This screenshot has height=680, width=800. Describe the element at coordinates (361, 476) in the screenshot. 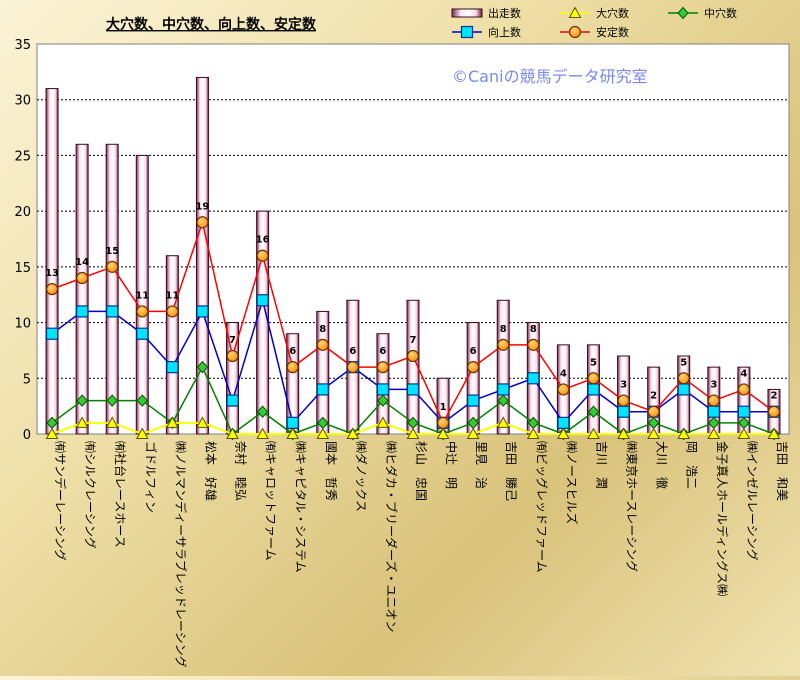

I see `x-tick-label: ㈱ダノックス` at that location.